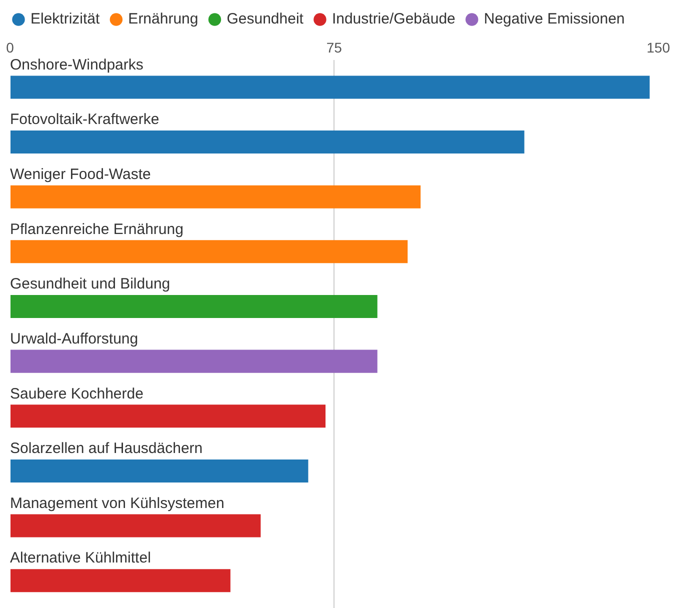 The height and width of the screenshot is (608, 673). I want to click on x-tick-label: 150, so click(658, 47).